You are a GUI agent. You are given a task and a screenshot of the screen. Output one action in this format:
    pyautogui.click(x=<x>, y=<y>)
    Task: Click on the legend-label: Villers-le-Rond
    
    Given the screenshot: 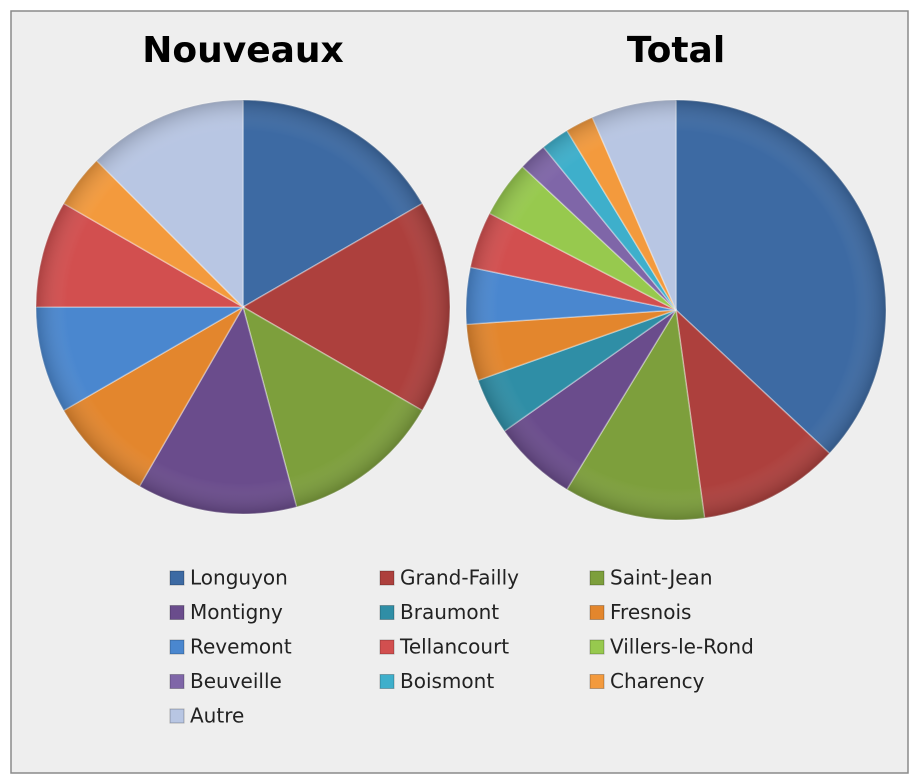 What is the action you would take?
    pyautogui.click(x=682, y=647)
    